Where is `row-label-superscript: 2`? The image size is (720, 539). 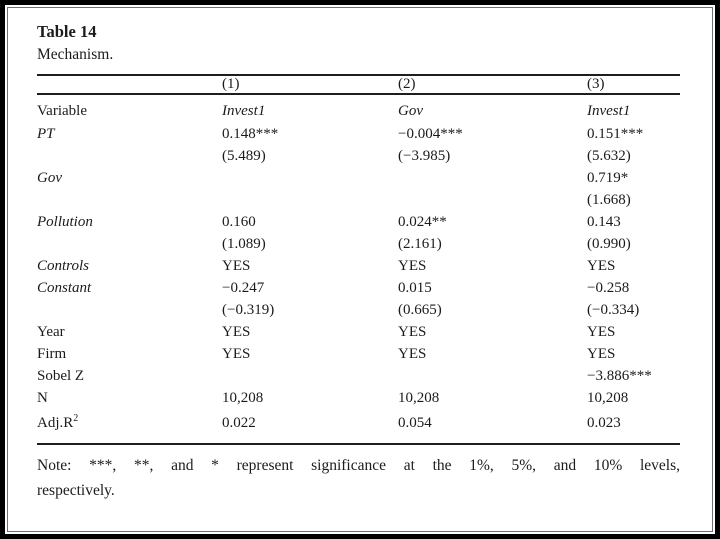
row-label-superscript: 2 is located at coordinates (76, 418).